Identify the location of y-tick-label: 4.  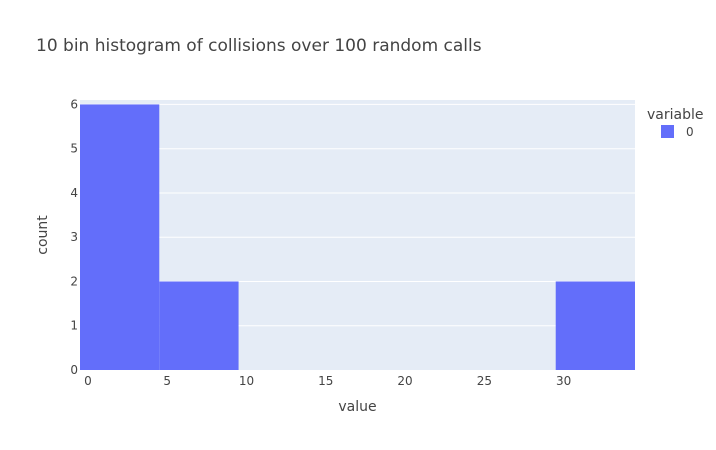
(74, 193).